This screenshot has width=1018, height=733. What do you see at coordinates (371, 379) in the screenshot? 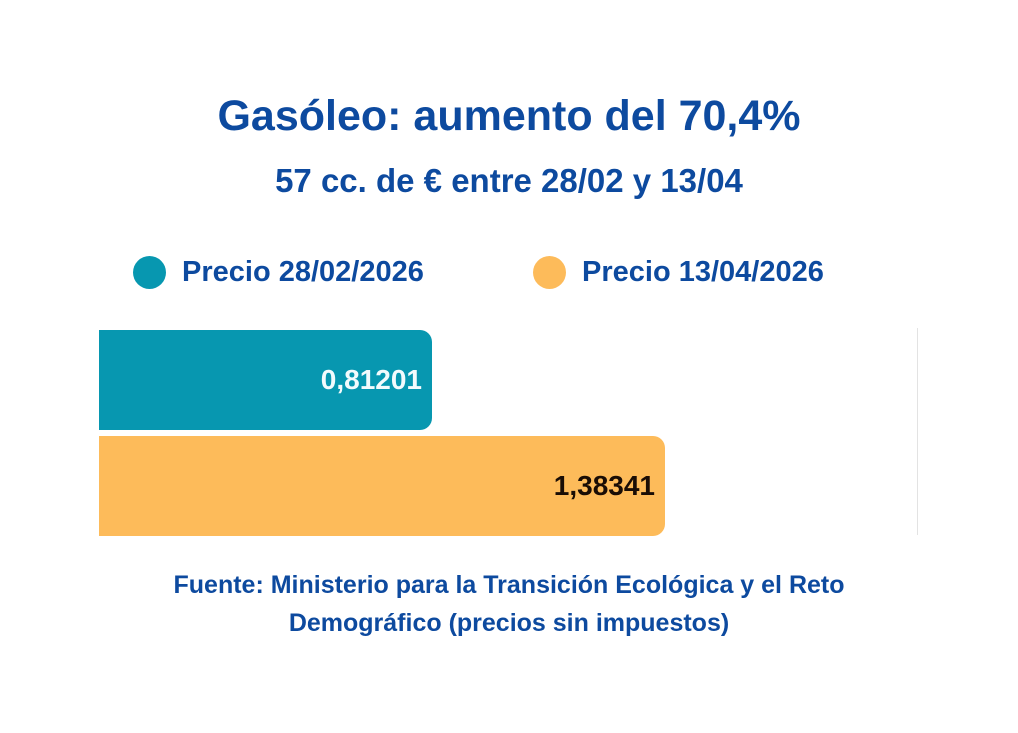
I see `bar-value-label: 0,81201` at bounding box center [371, 379].